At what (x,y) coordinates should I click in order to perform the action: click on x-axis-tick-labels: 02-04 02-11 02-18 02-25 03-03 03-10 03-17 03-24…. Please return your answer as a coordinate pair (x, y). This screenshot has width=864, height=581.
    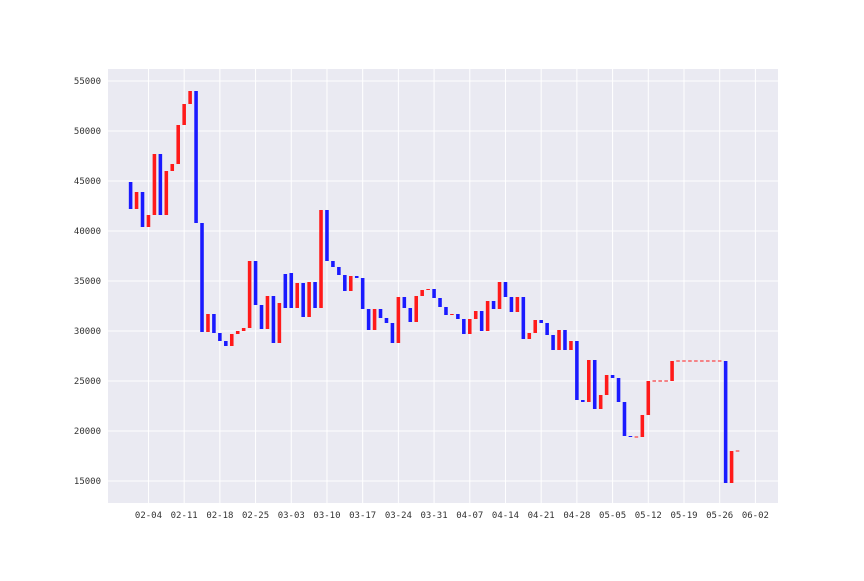
    Looking at the image, I should click on (452, 516).